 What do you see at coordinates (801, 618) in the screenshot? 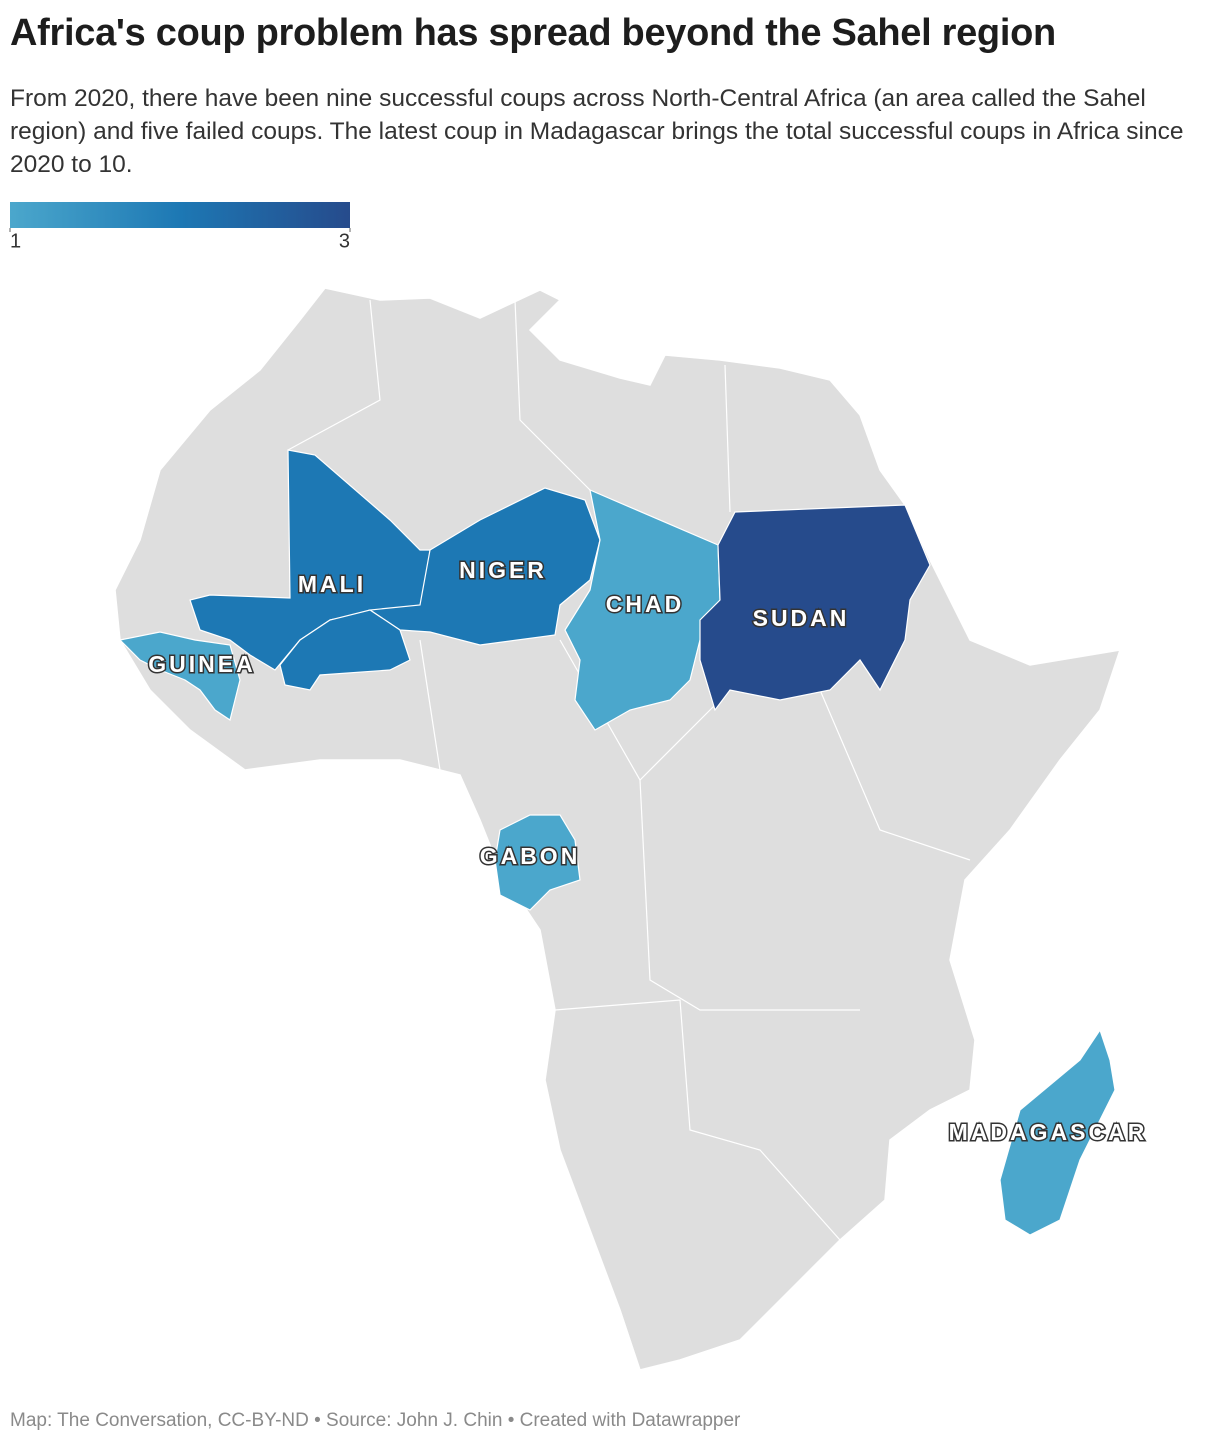
I see `country-label: SUDAN` at bounding box center [801, 618].